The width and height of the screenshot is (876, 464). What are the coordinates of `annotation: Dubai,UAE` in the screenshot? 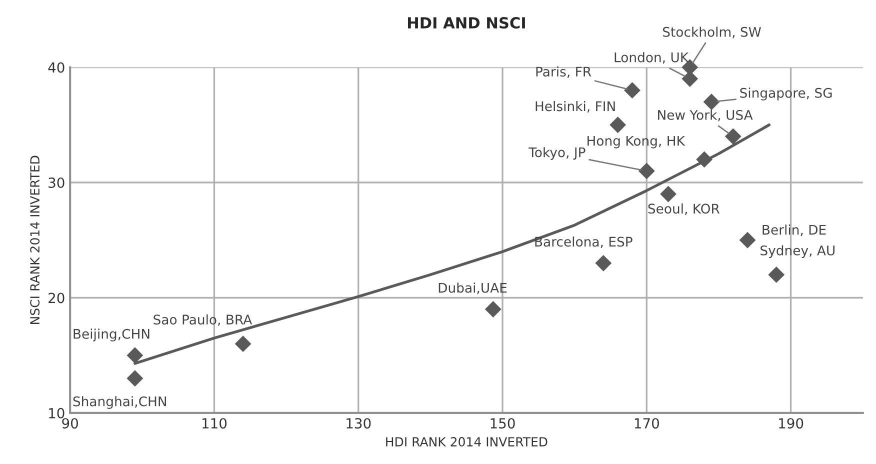 It's located at (472, 288).